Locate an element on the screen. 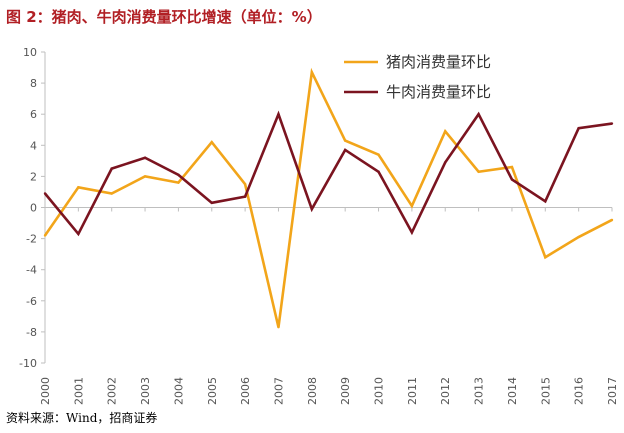  y-tick-label: -6 is located at coordinates (31, 301).